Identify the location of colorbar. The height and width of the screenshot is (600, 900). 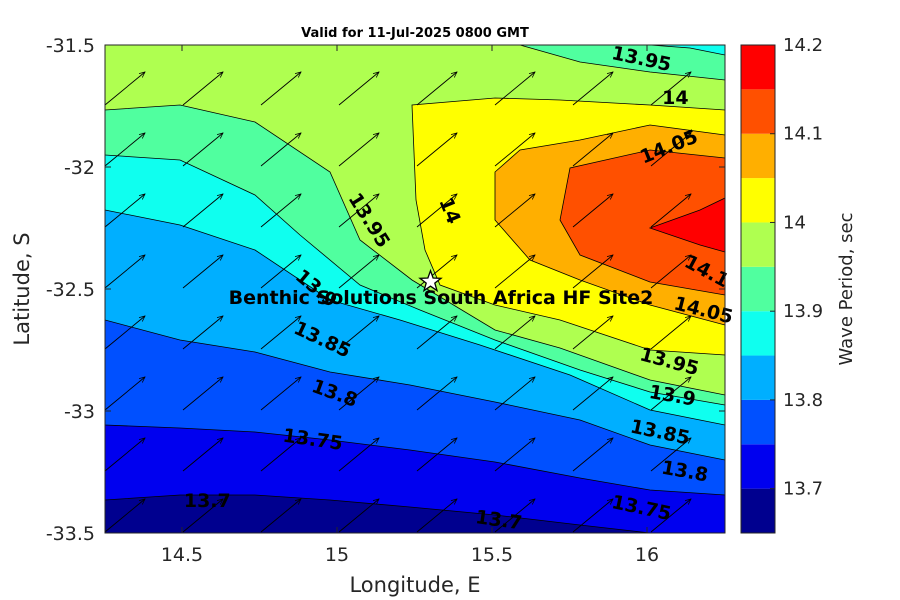
(758, 289).